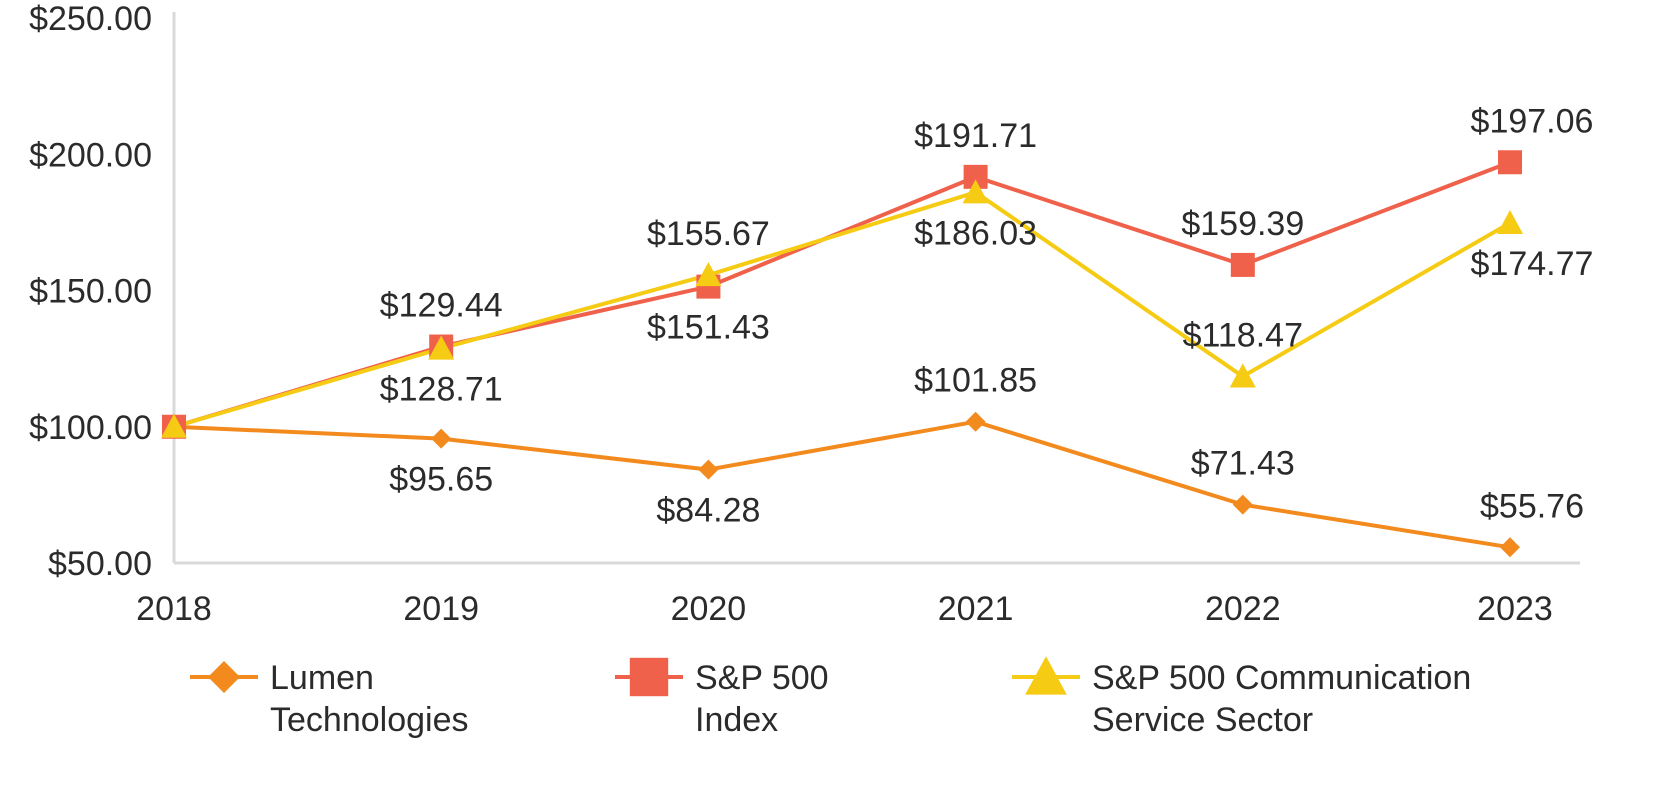  What do you see at coordinates (90, 292) in the screenshot?
I see `y-tick-label: $150.00` at bounding box center [90, 292].